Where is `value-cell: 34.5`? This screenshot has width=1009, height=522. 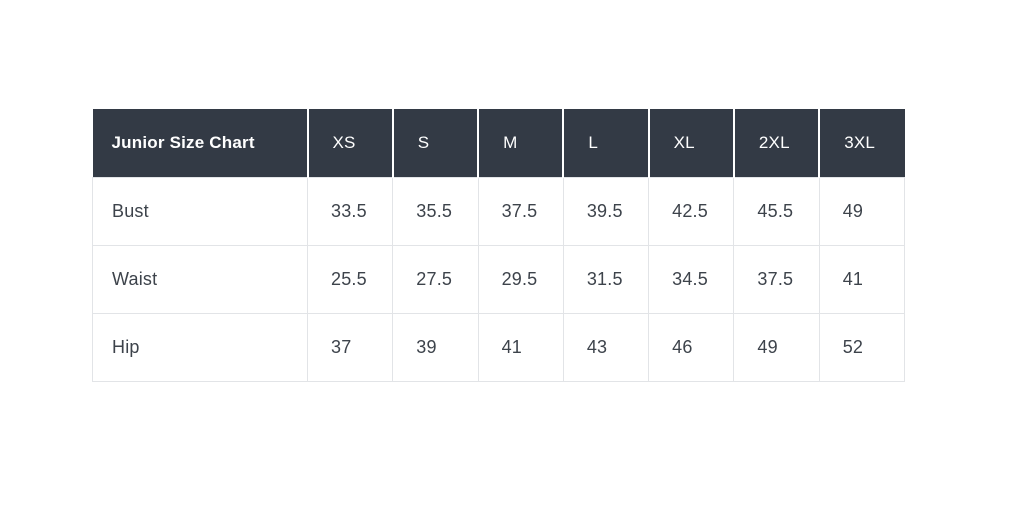 value-cell: 34.5 is located at coordinates (691, 279).